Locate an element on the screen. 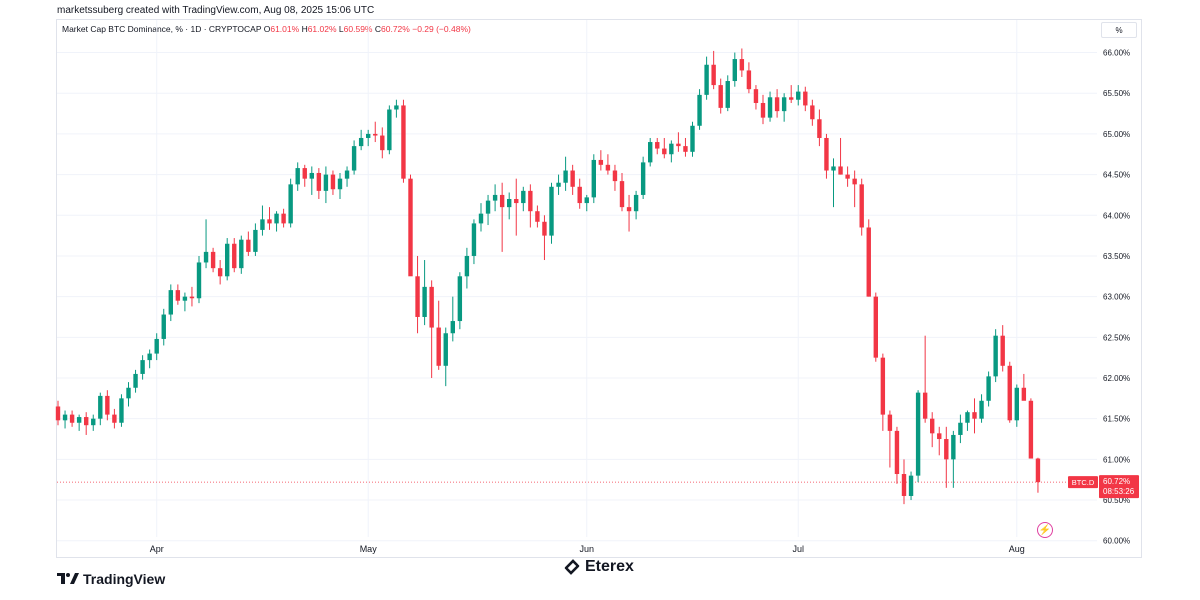 The height and width of the screenshot is (600, 1200). x-tick-label: Jul is located at coordinates (798, 549).